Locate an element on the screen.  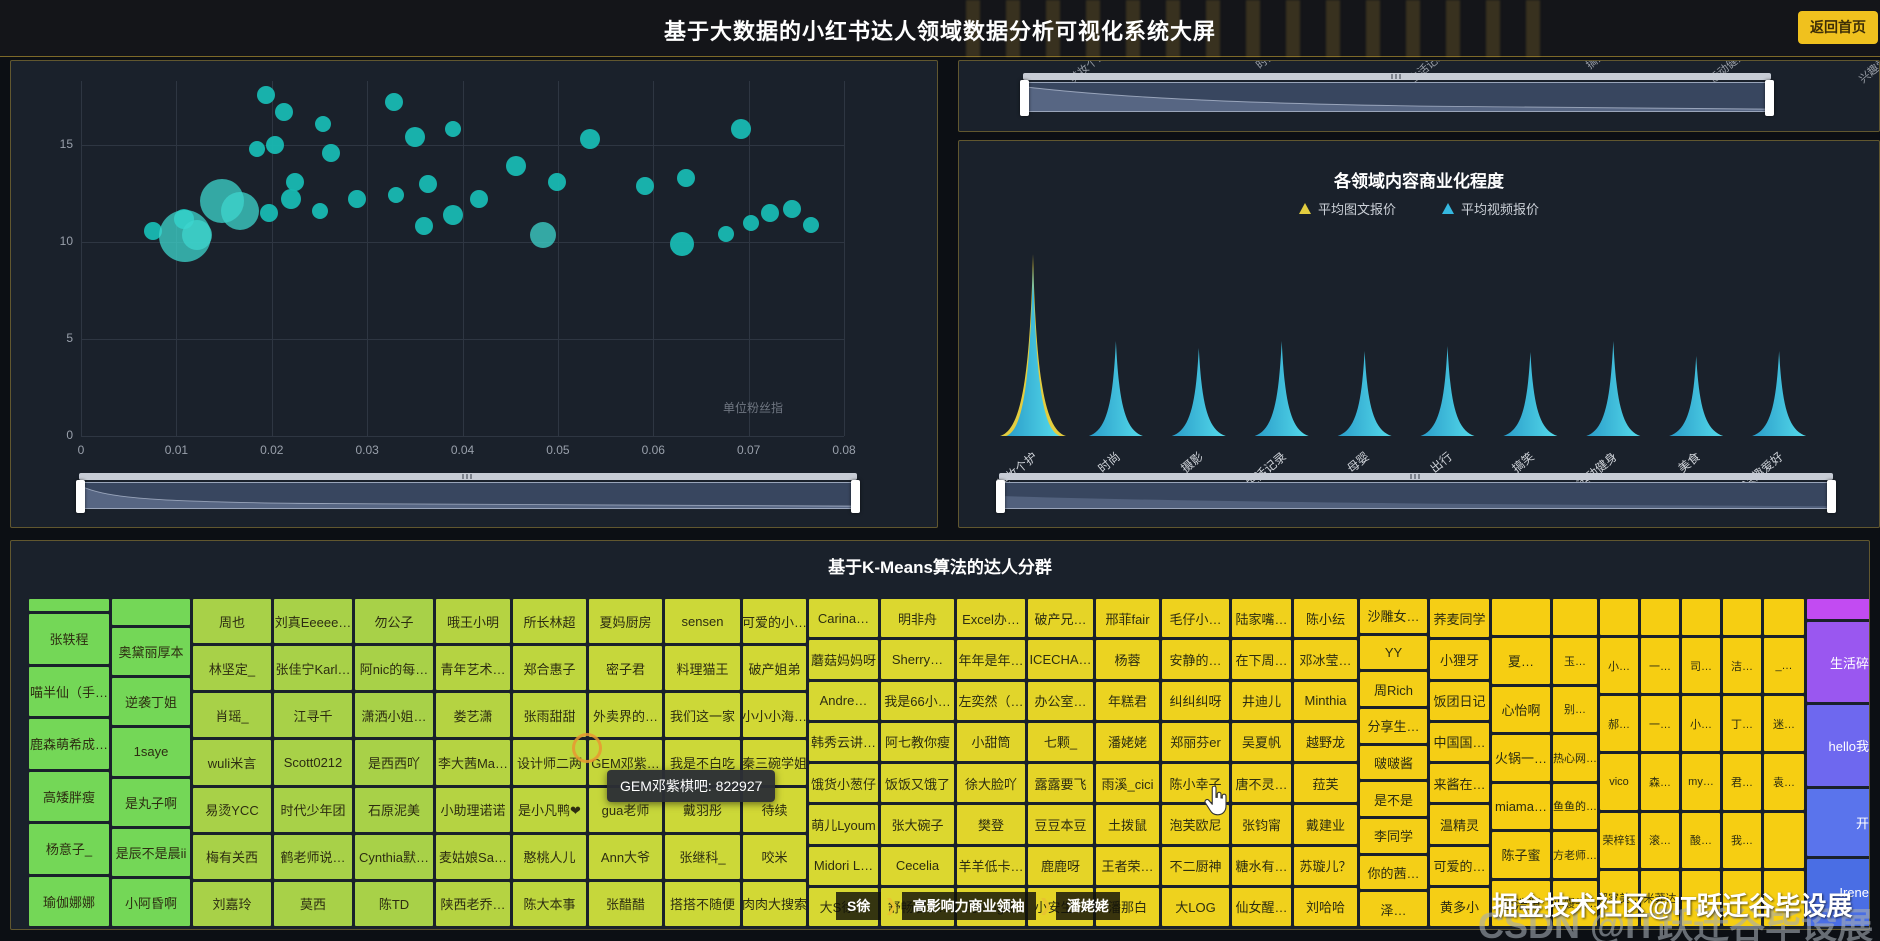
treemap-cell: Ann大爷 is located at coordinates (625, 856).